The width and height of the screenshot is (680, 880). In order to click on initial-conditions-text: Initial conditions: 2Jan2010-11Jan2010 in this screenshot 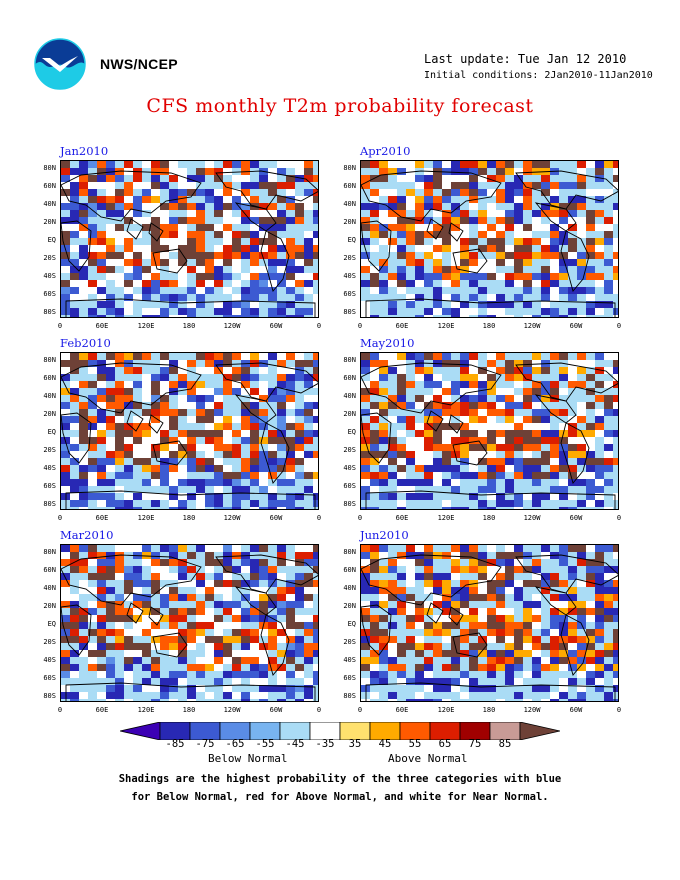, I will do `click(538, 75)`.